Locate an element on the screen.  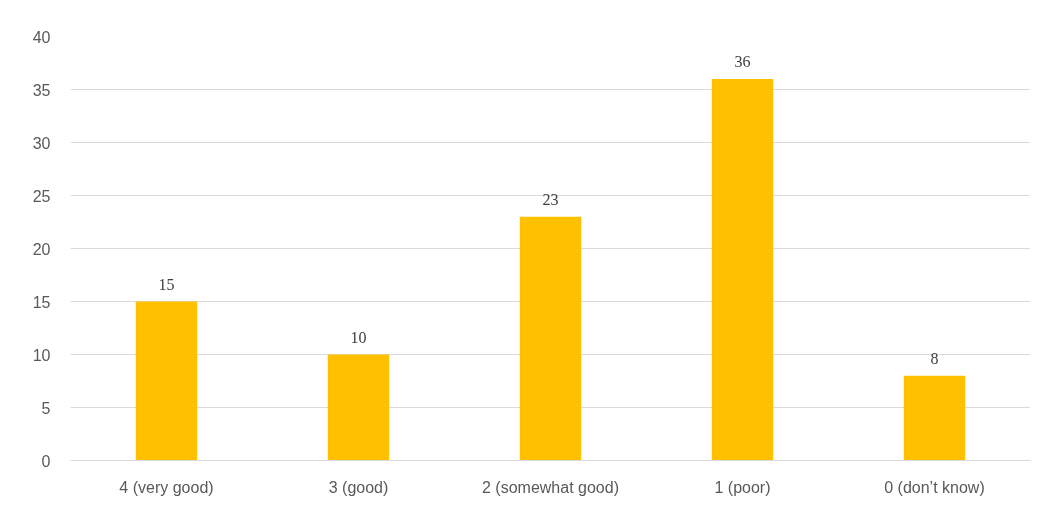
y-tick-label: 15 is located at coordinates (41, 302).